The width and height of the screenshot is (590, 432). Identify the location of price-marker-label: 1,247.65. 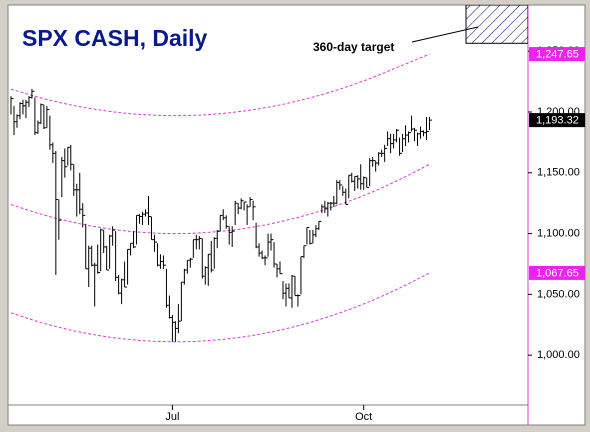
(557, 54).